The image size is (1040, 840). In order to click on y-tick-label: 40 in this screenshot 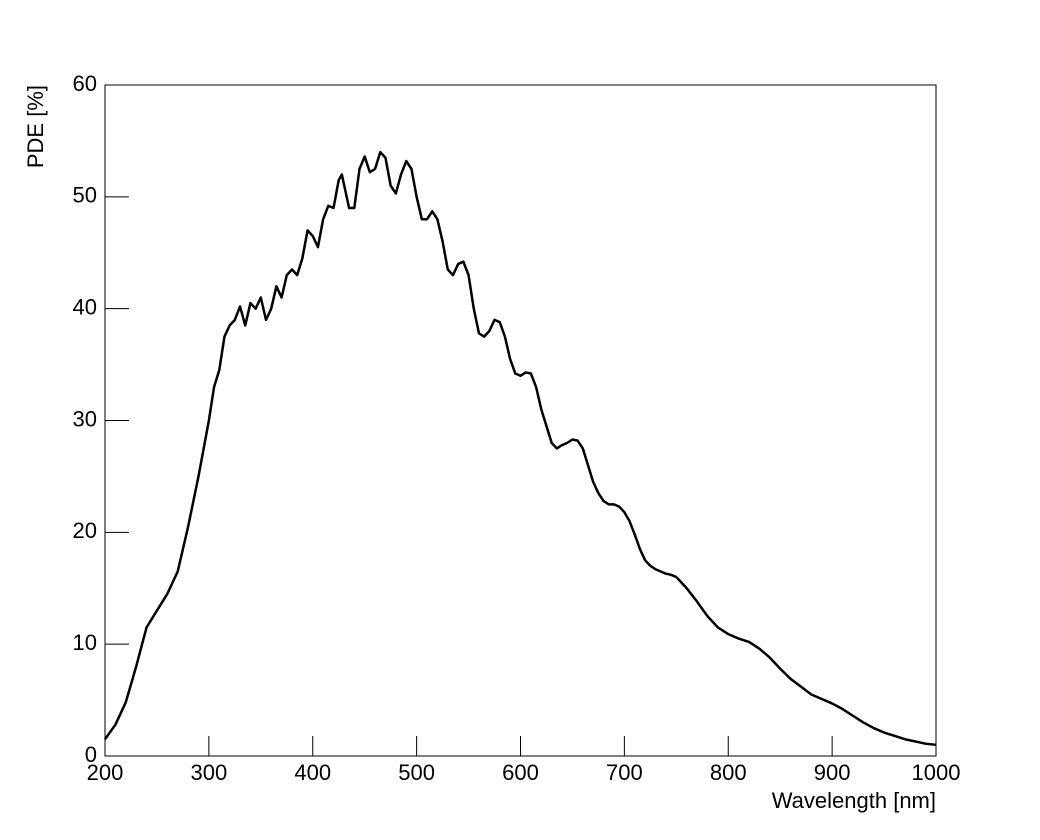, I will do `click(85, 306)`.